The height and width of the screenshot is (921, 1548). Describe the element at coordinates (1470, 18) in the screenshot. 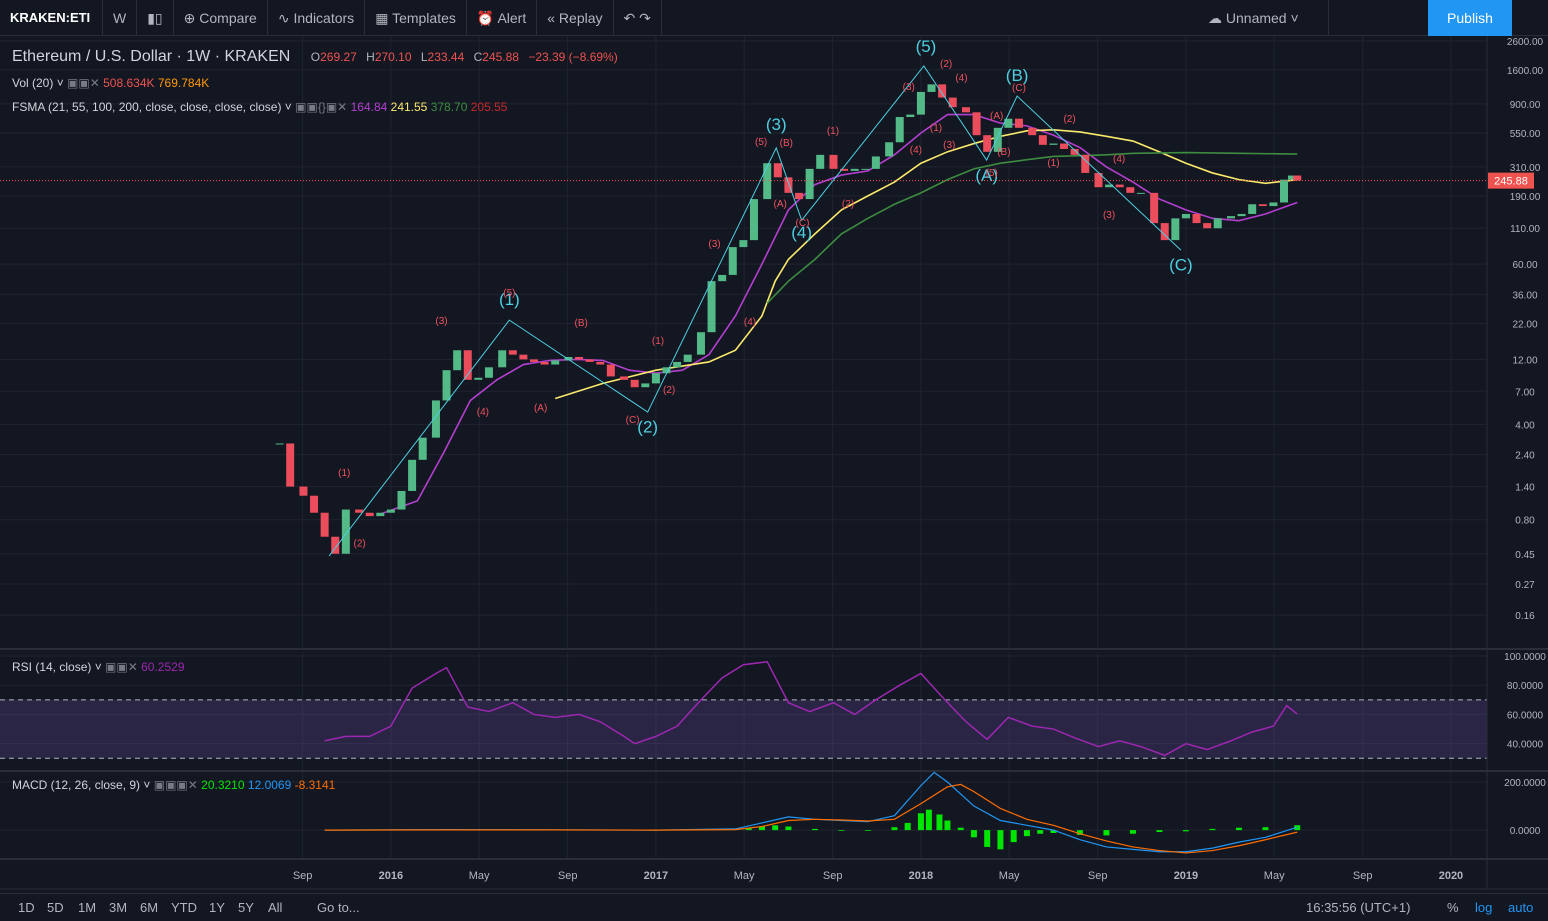

I see `publish-button: Publish` at that location.